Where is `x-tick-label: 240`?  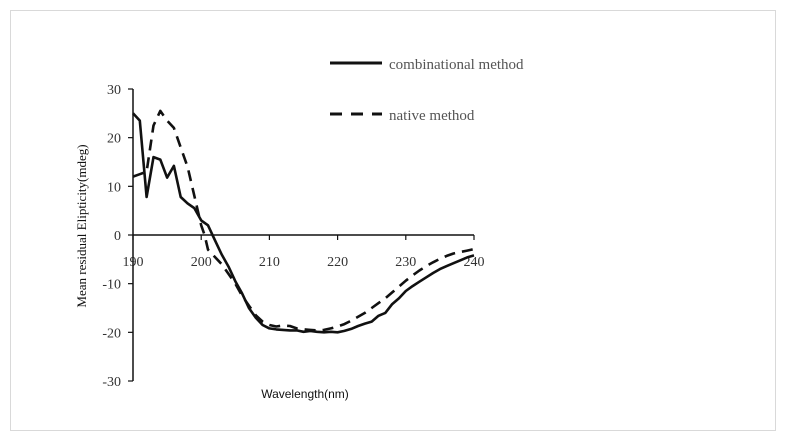 x-tick-label: 240 is located at coordinates (474, 262).